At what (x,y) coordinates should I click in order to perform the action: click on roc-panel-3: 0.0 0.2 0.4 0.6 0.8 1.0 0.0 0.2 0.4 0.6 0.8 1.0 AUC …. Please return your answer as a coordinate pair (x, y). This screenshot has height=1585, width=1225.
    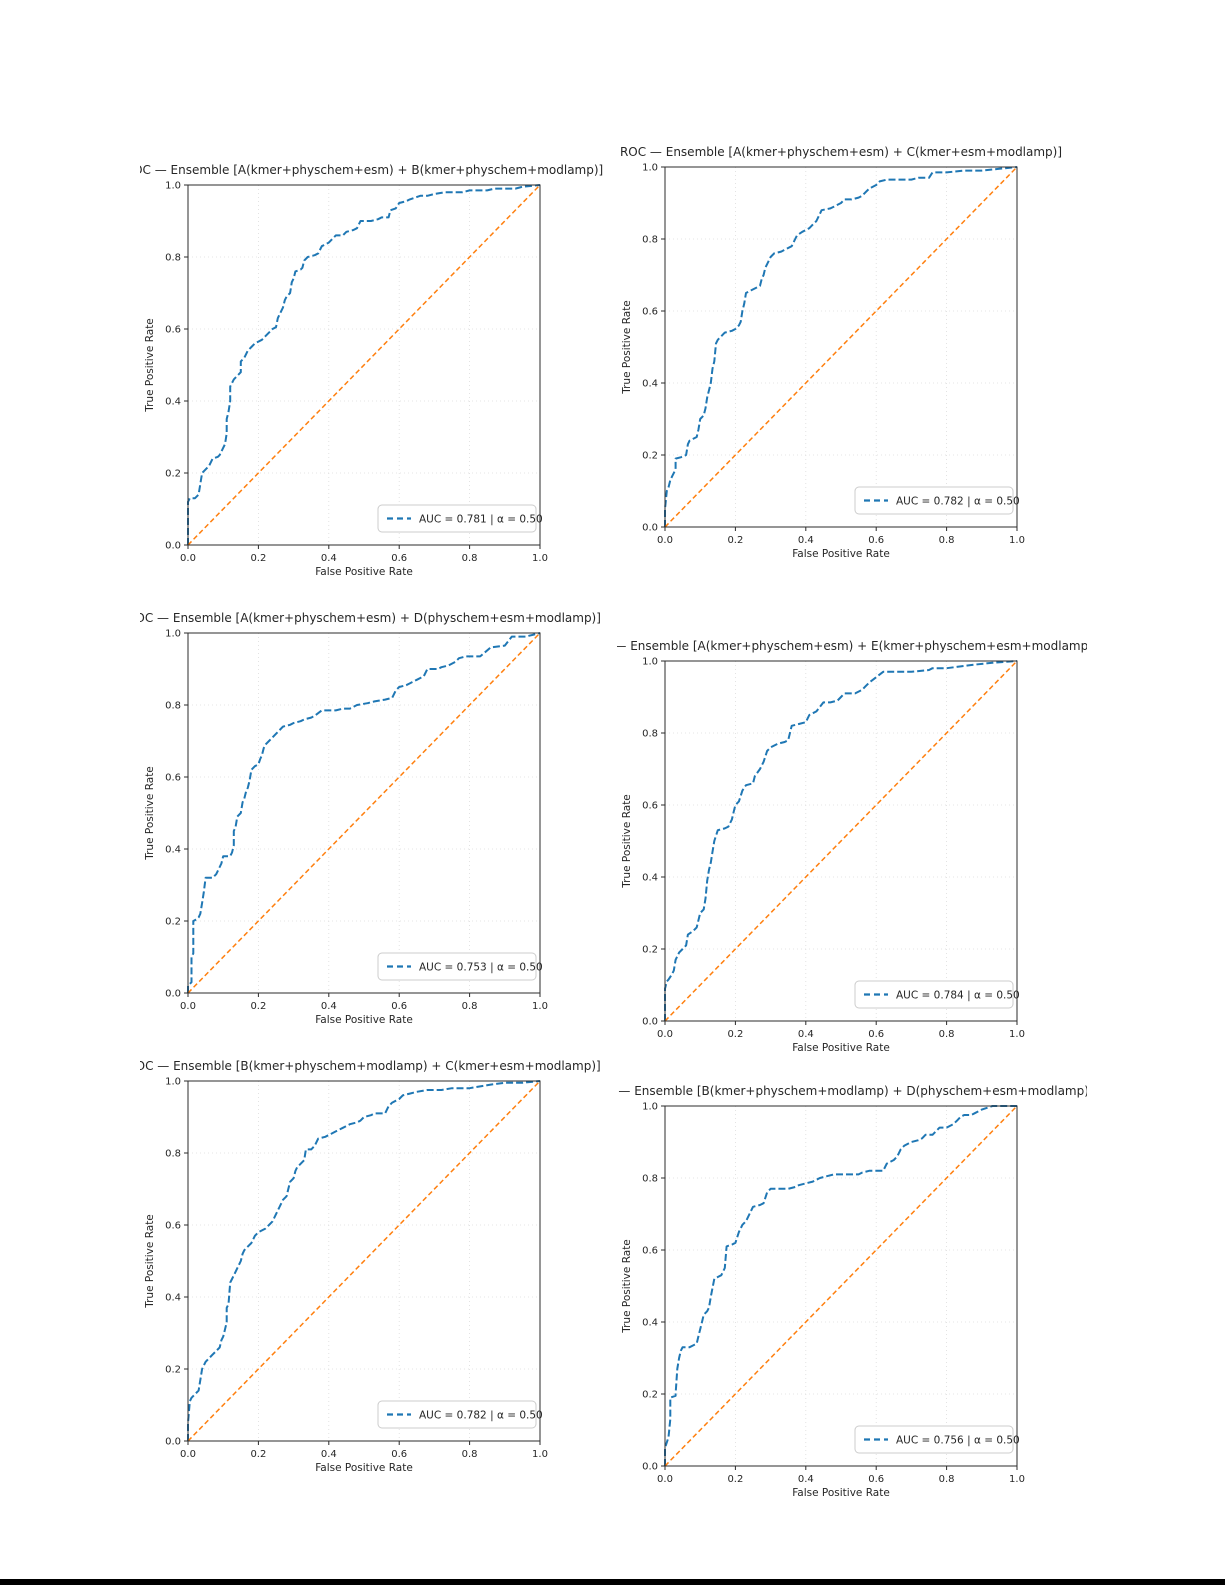
    Looking at the image, I should click on (375, 817).